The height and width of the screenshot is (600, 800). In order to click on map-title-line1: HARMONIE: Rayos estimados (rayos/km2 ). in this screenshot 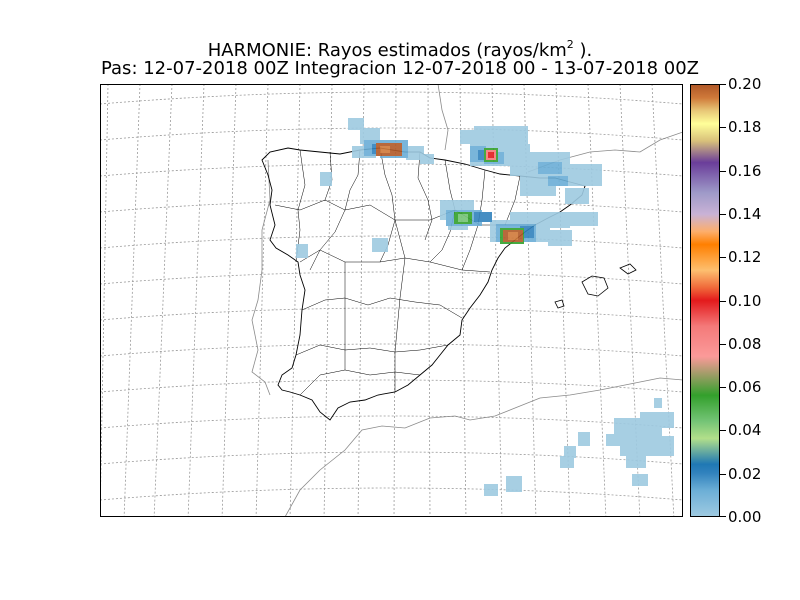, I will do `click(400, 48)`.